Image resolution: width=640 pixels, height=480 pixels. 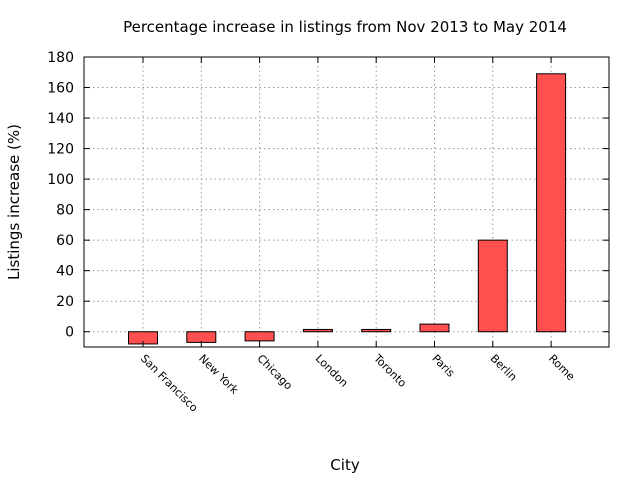 What do you see at coordinates (60, 58) in the screenshot?
I see `y-tick-label: 180` at bounding box center [60, 58].